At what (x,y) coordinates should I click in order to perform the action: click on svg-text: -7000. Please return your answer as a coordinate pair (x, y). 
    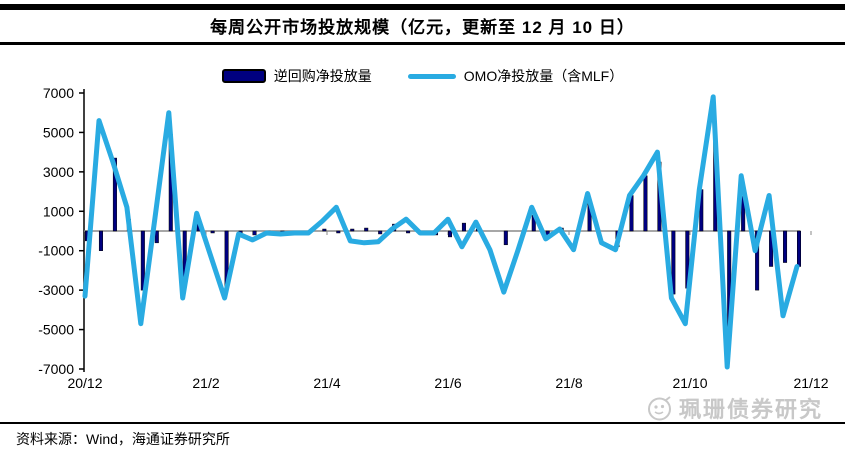
    Looking at the image, I should click on (56, 369).